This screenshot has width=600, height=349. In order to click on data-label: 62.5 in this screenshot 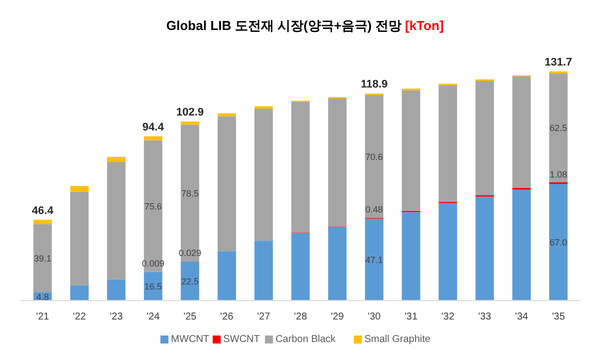, I will do `click(559, 128)`.